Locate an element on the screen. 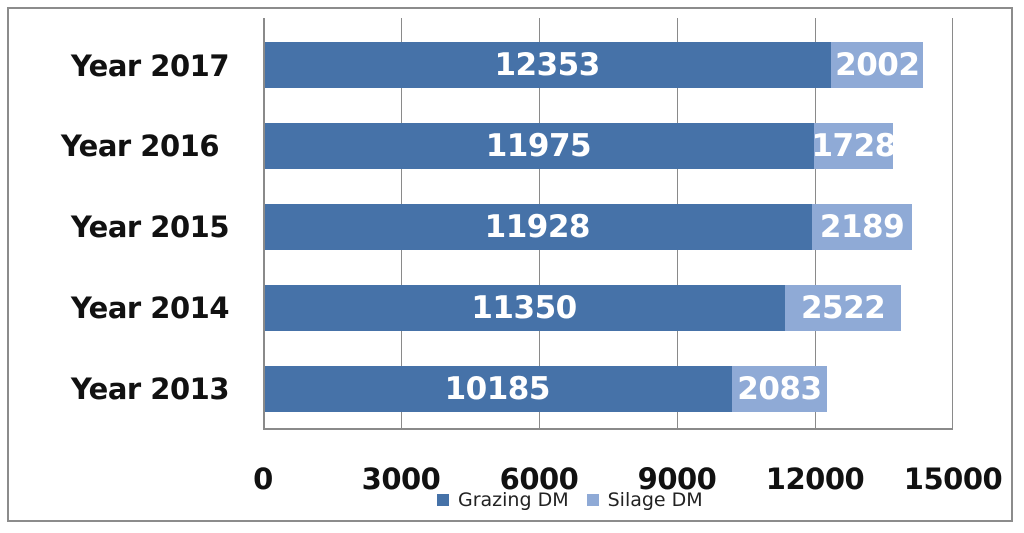 The width and height of the screenshot is (1024, 533). category-label-2014: Year 2014 is located at coordinates (150, 308).